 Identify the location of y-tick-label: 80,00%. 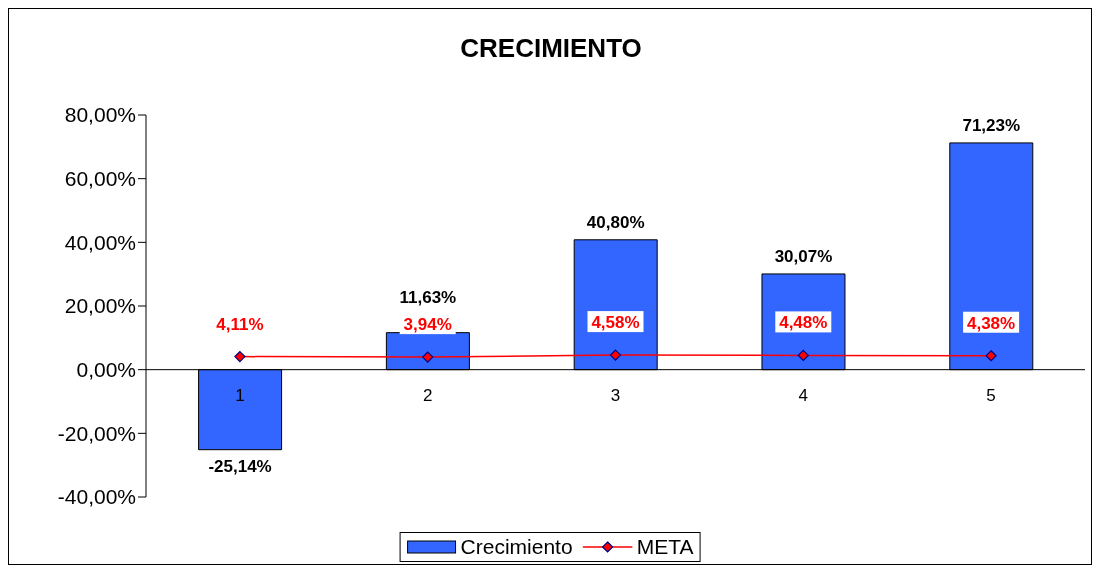
(100, 115).